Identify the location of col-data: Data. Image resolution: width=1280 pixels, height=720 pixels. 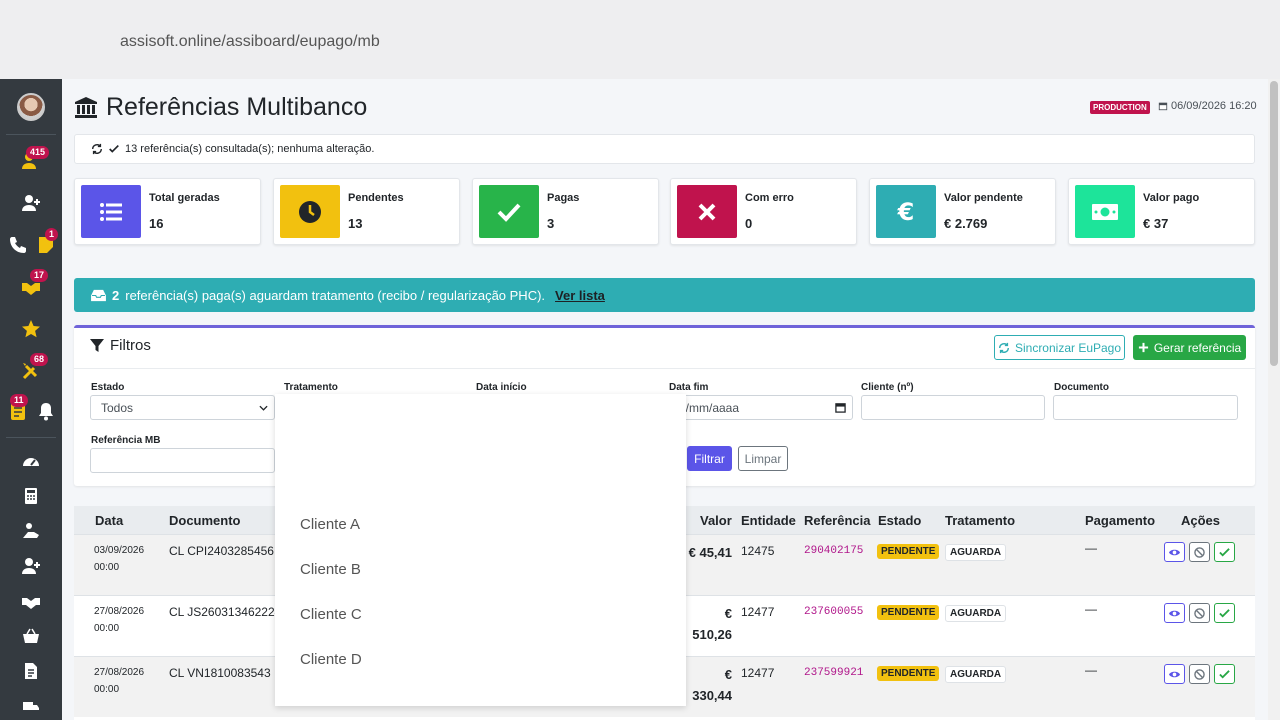
(109, 520).